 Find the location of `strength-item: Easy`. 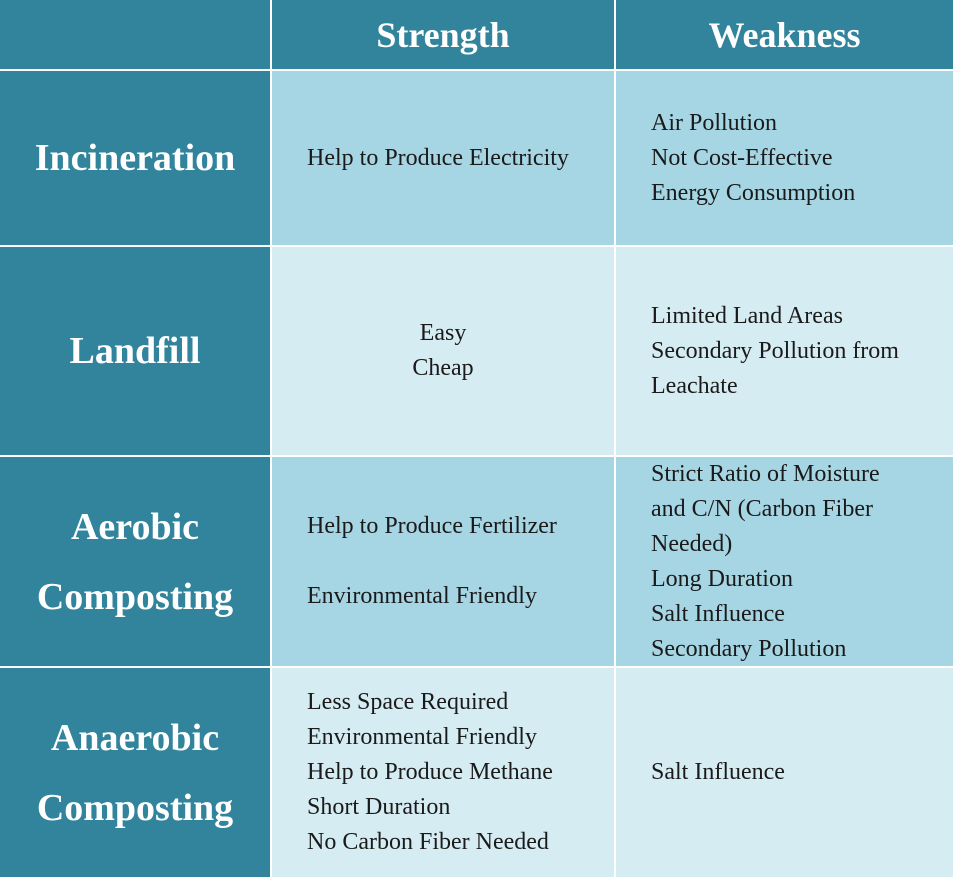

strength-item: Easy is located at coordinates (443, 333).